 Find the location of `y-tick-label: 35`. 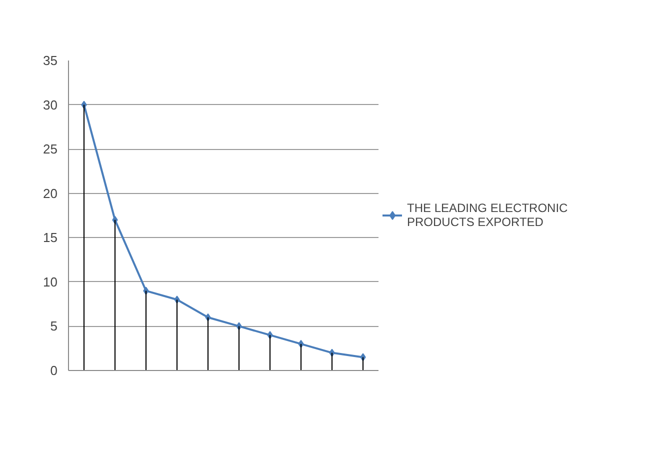

y-tick-label: 35 is located at coordinates (50, 60).